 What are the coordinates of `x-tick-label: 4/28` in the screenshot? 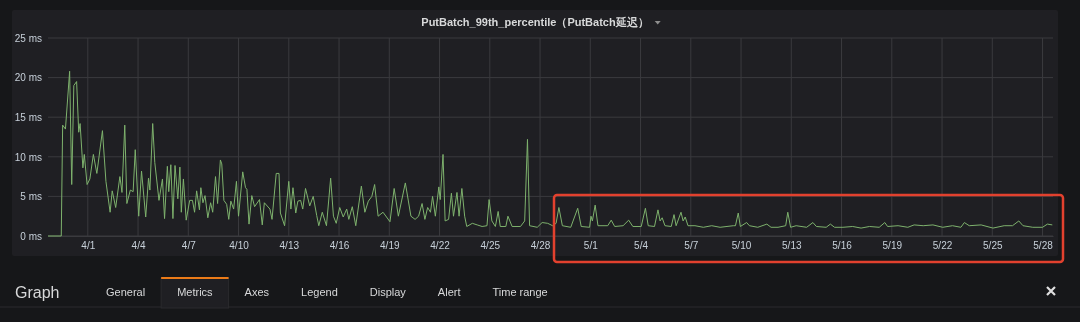 It's located at (540, 246).